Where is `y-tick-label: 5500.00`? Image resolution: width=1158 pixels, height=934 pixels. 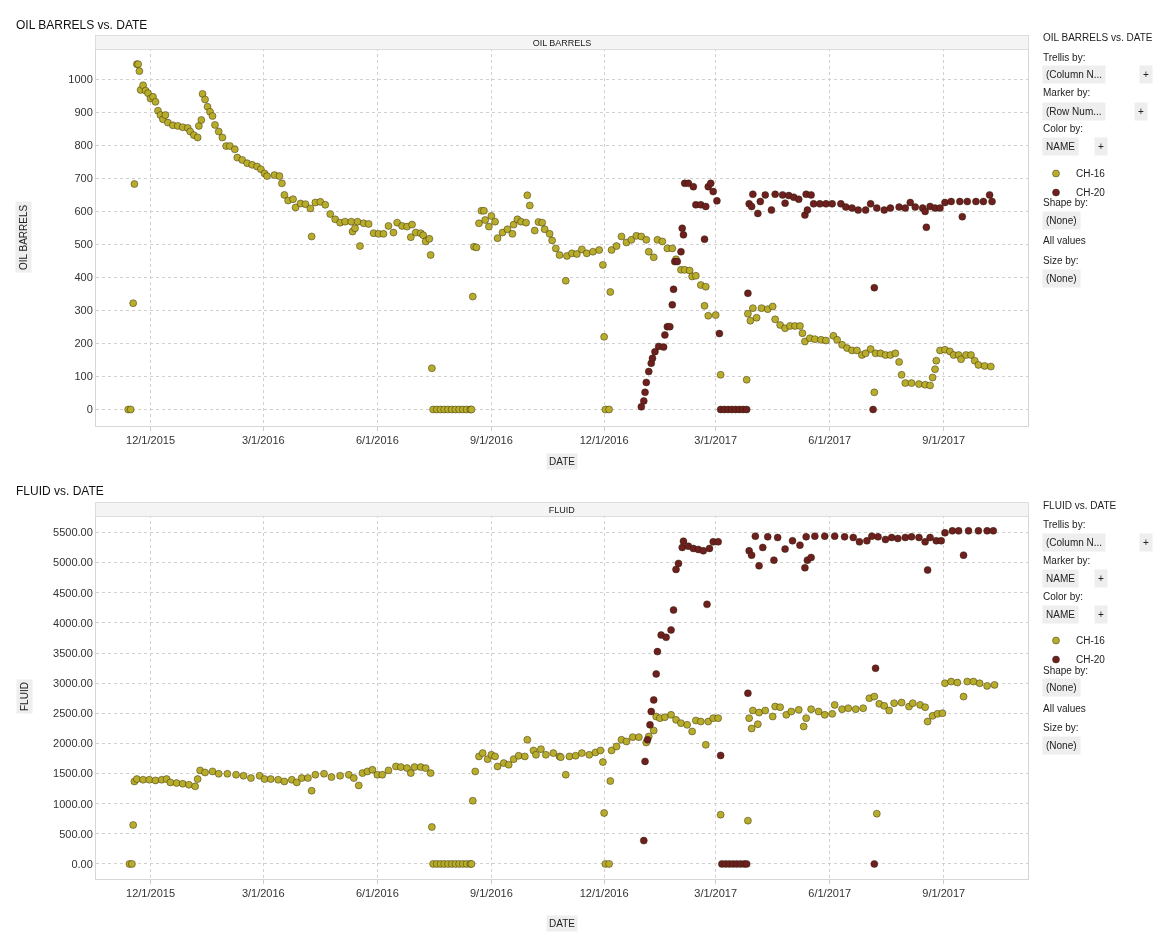
y-tick-label: 5500.00 is located at coordinates (73, 532).